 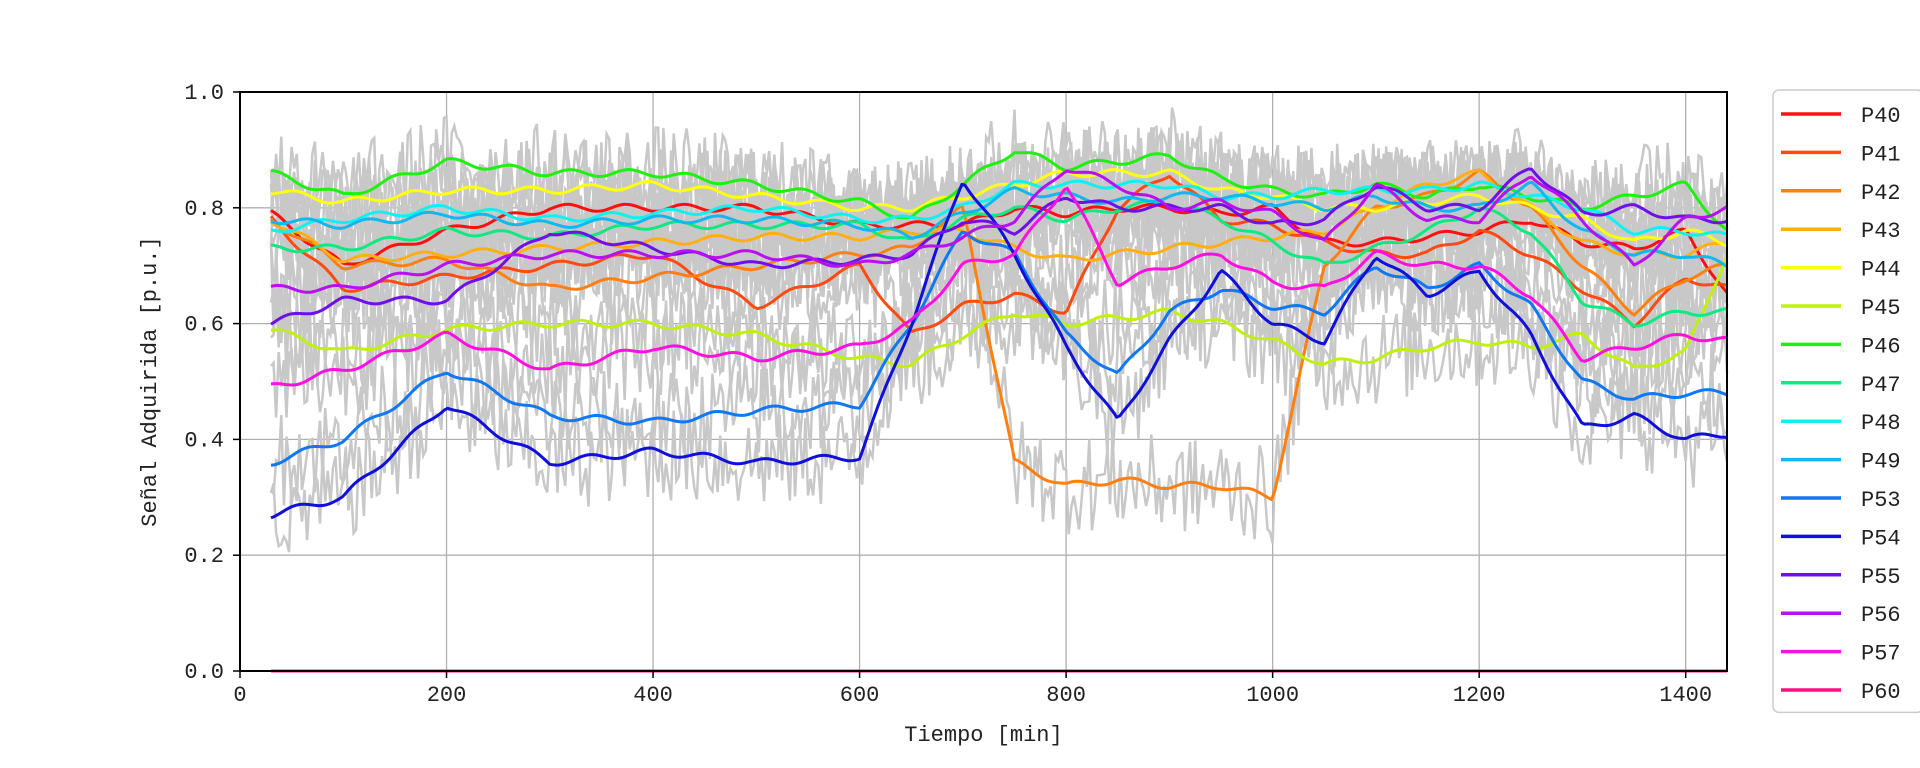 What do you see at coordinates (204, 209) in the screenshot?
I see `y-tick-label: 0.8` at bounding box center [204, 209].